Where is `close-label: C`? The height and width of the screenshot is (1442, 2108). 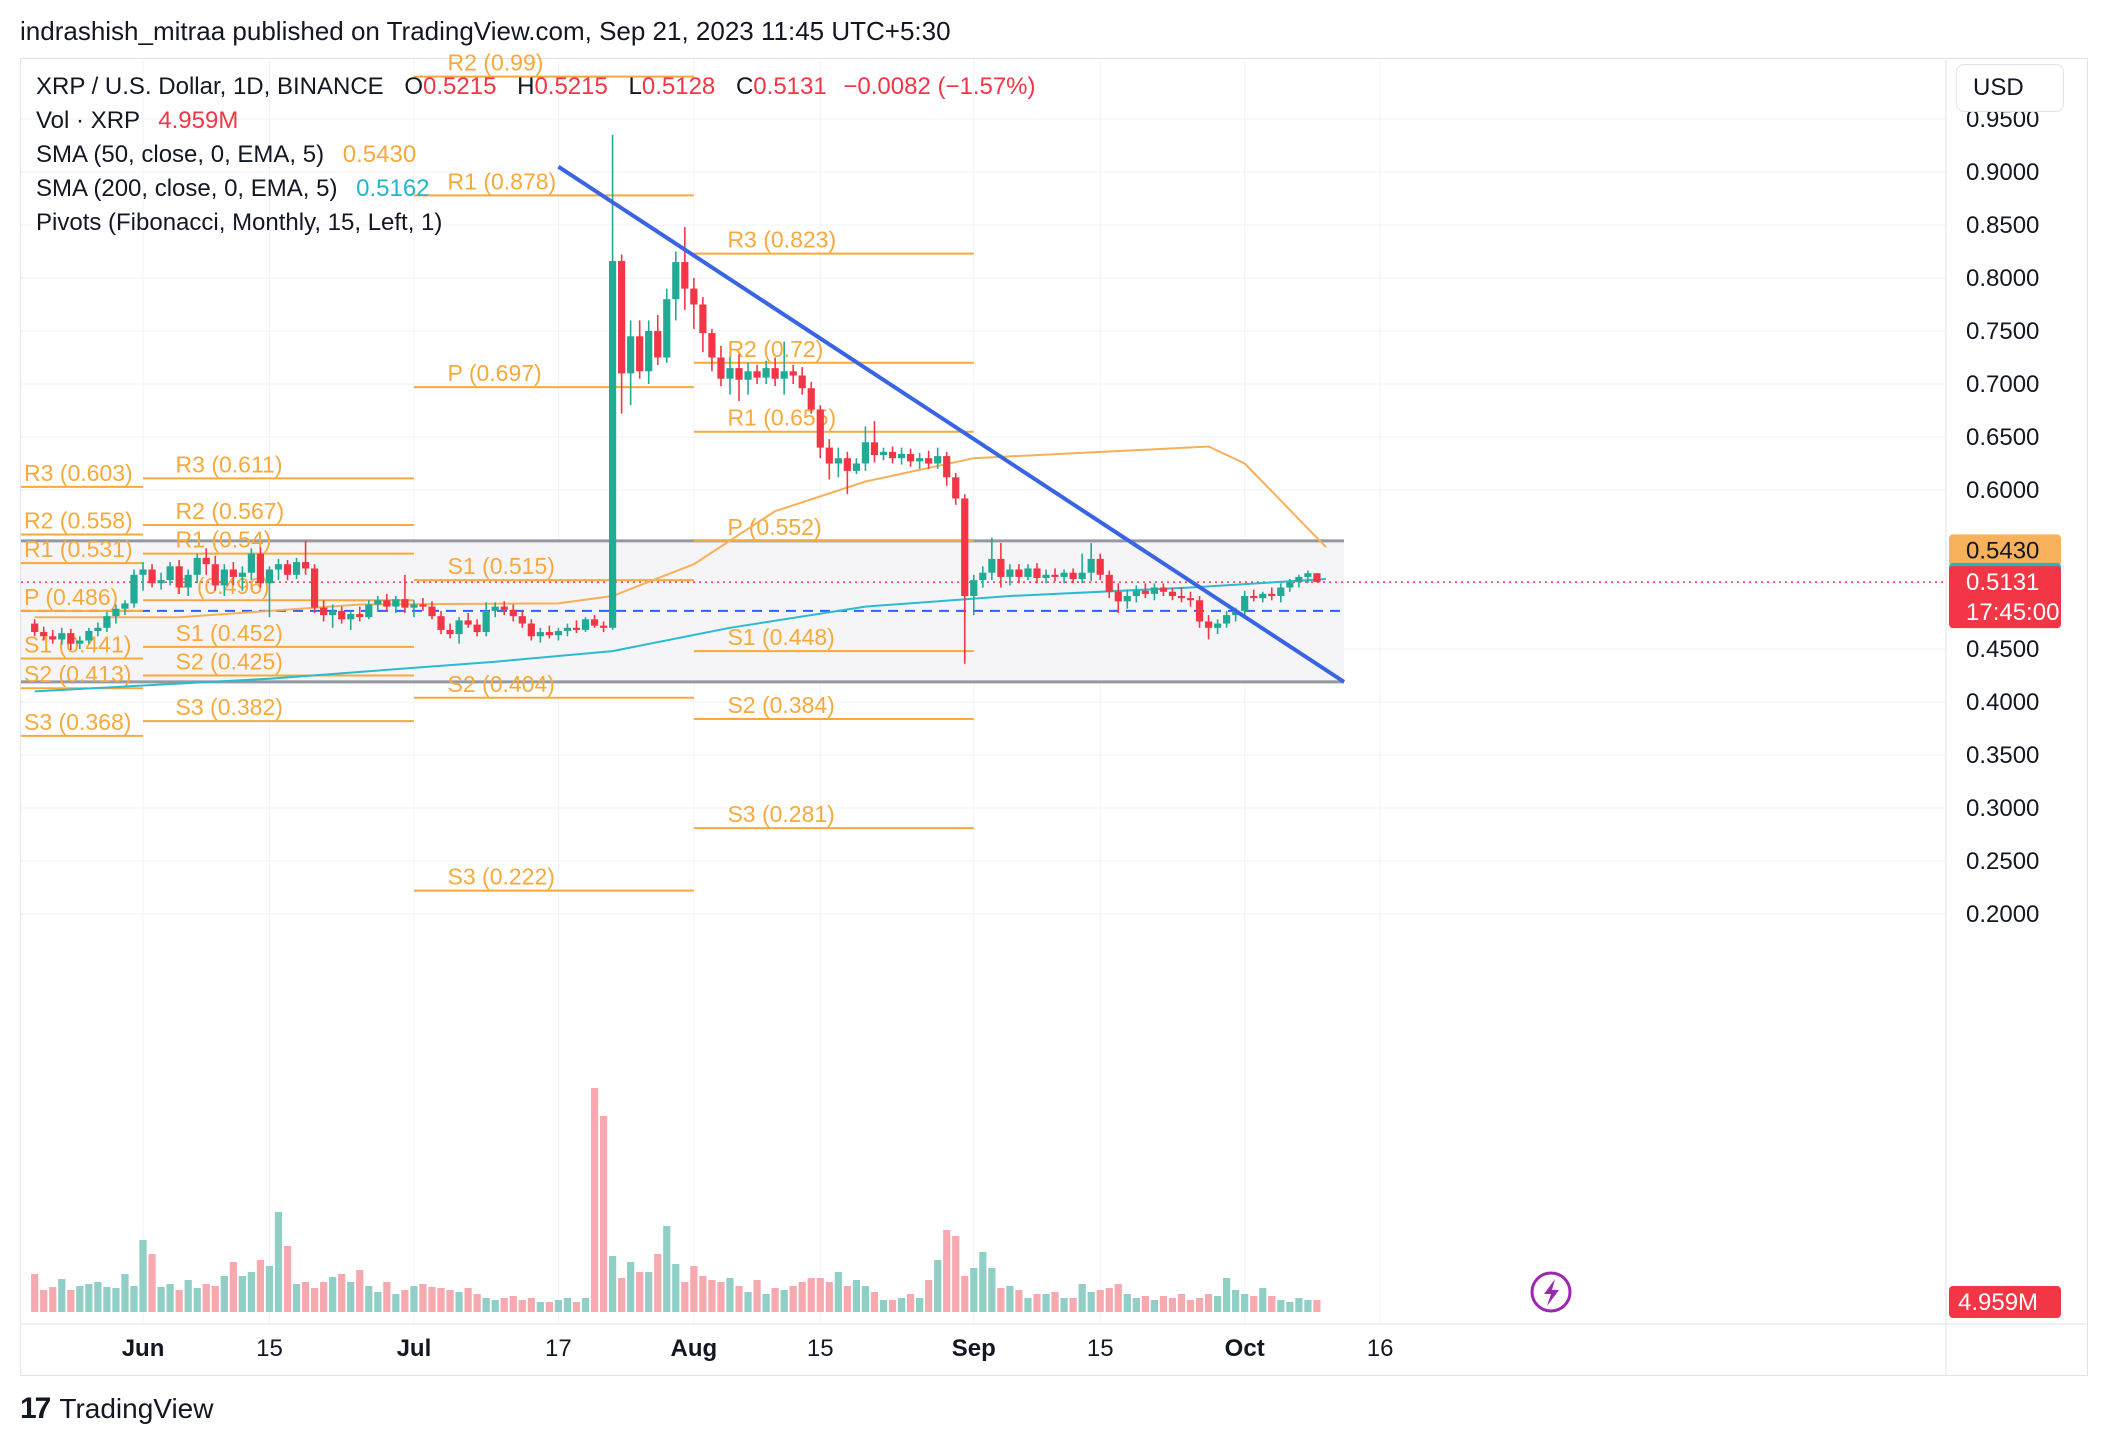 close-label: C is located at coordinates (744, 86).